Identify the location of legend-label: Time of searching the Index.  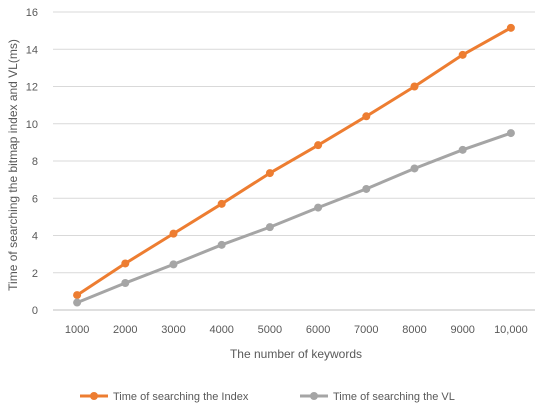
(181, 397).